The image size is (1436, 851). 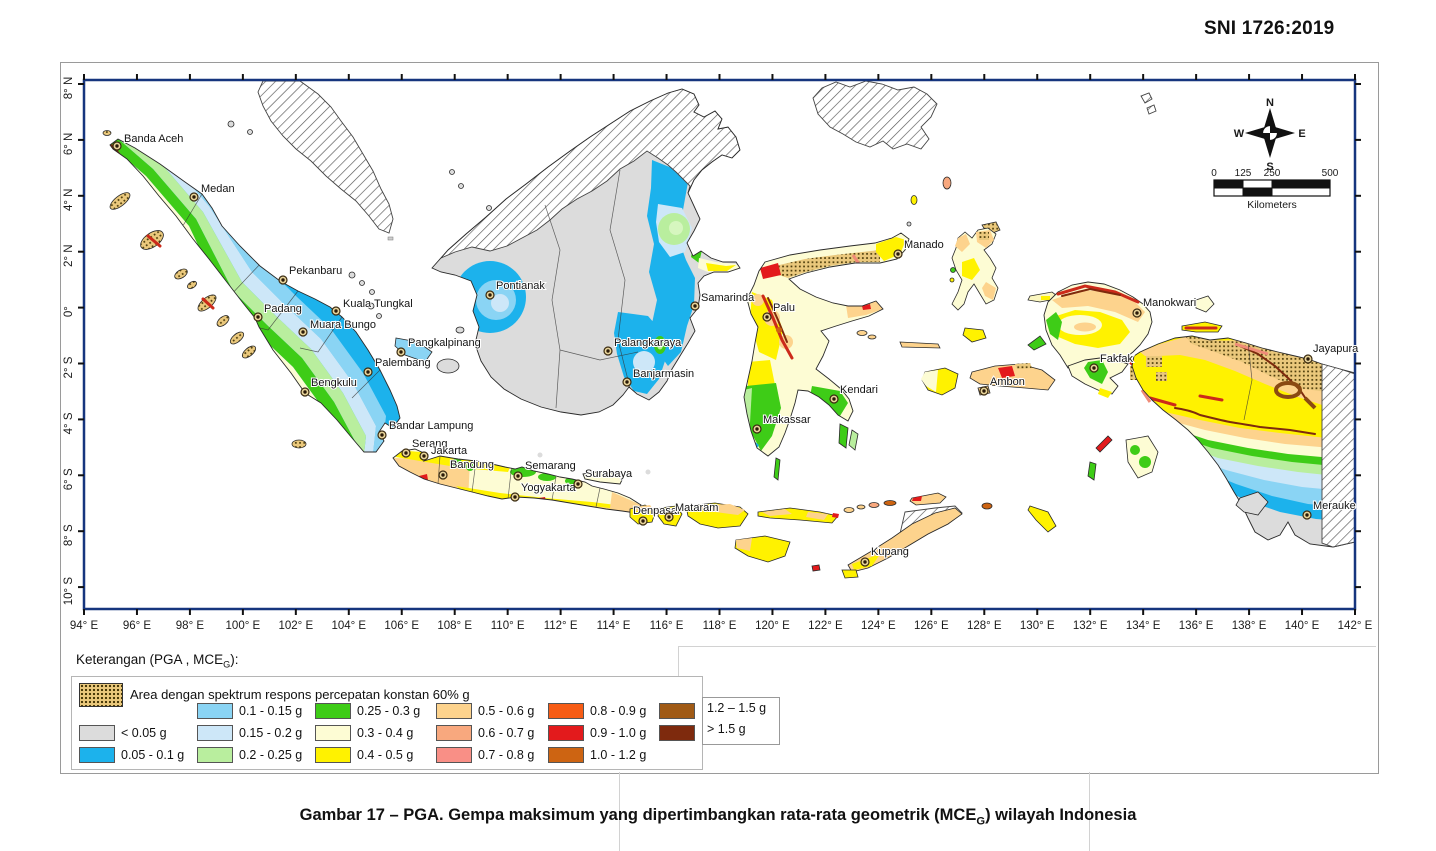 I want to click on y-axis-label: 4° S, so click(x=69, y=423).